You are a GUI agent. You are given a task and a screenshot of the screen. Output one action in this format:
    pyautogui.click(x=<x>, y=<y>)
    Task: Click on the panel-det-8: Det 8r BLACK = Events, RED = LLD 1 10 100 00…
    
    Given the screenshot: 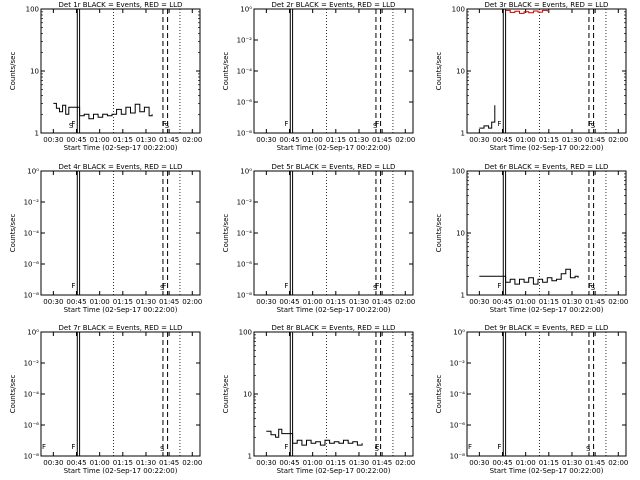 What is the action you would take?
    pyautogui.click(x=318, y=399)
    